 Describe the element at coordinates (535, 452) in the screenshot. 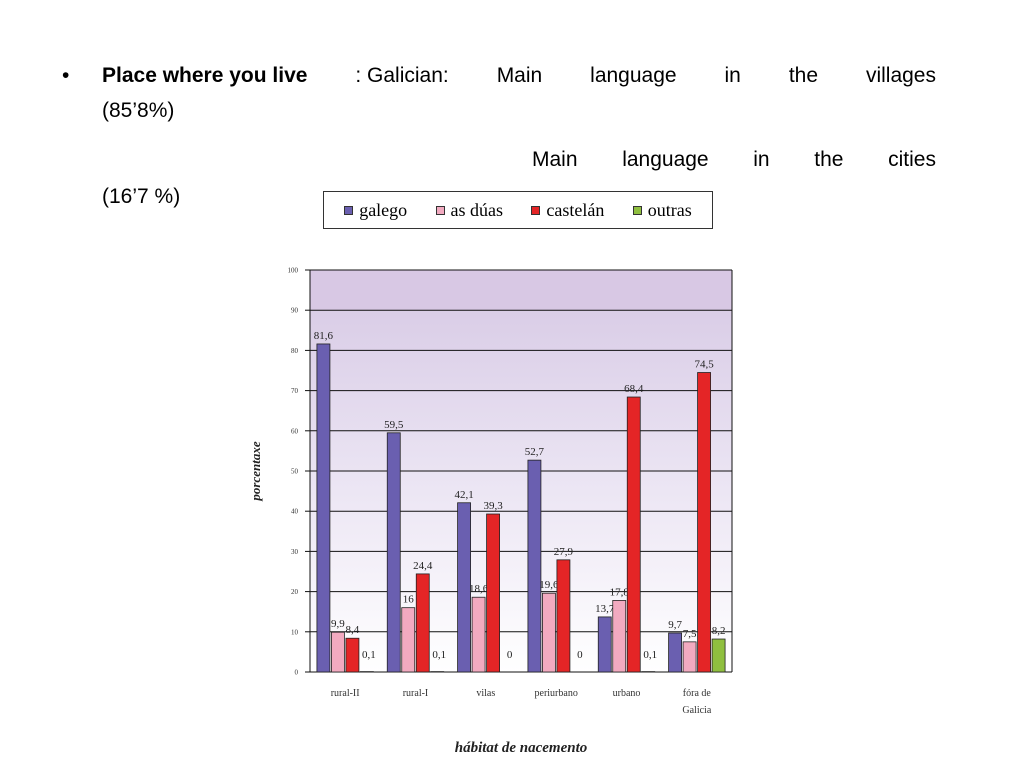

I see `data-label: 52,7` at that location.